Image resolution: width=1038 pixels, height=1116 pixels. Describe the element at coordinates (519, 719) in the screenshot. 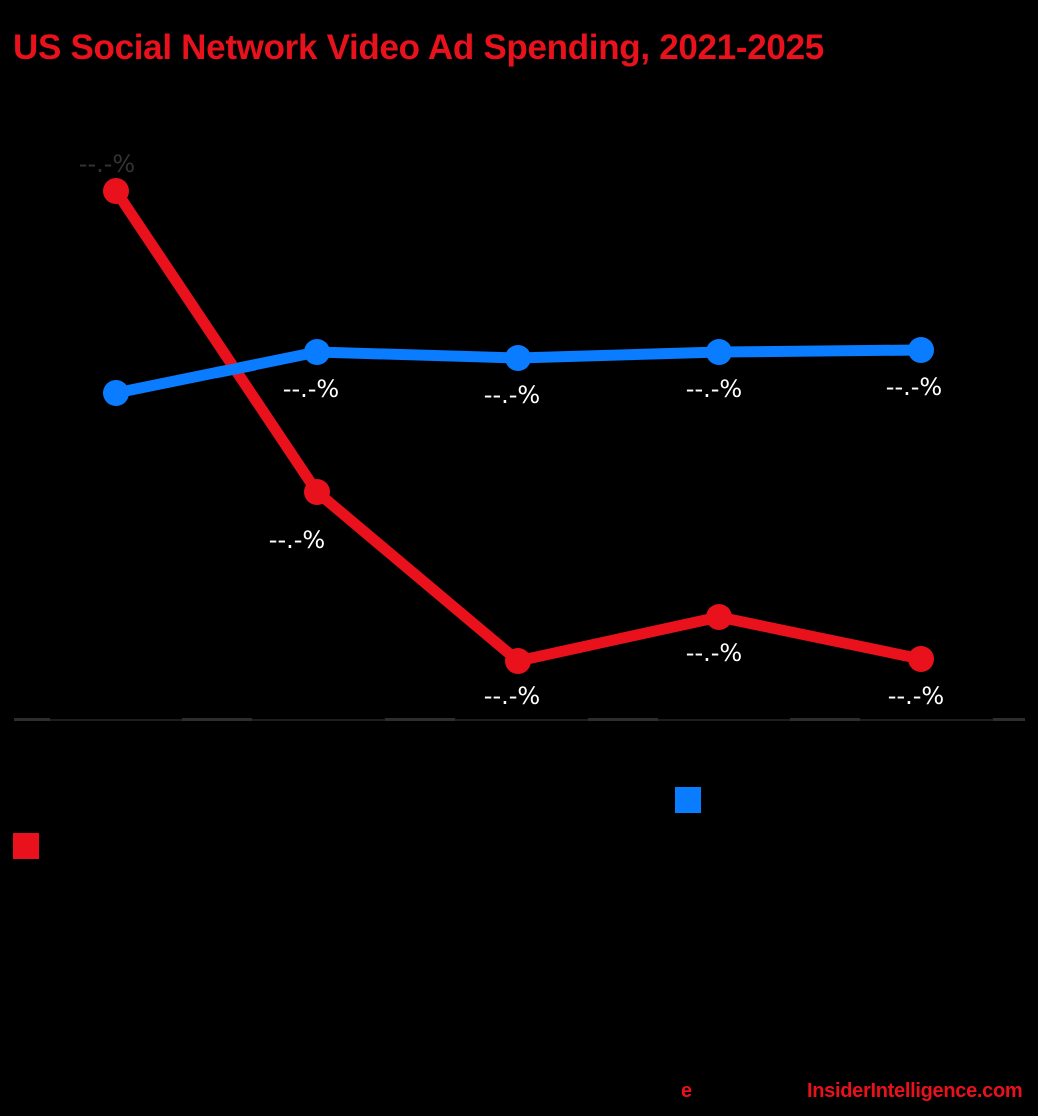

I see `x-axis` at that location.